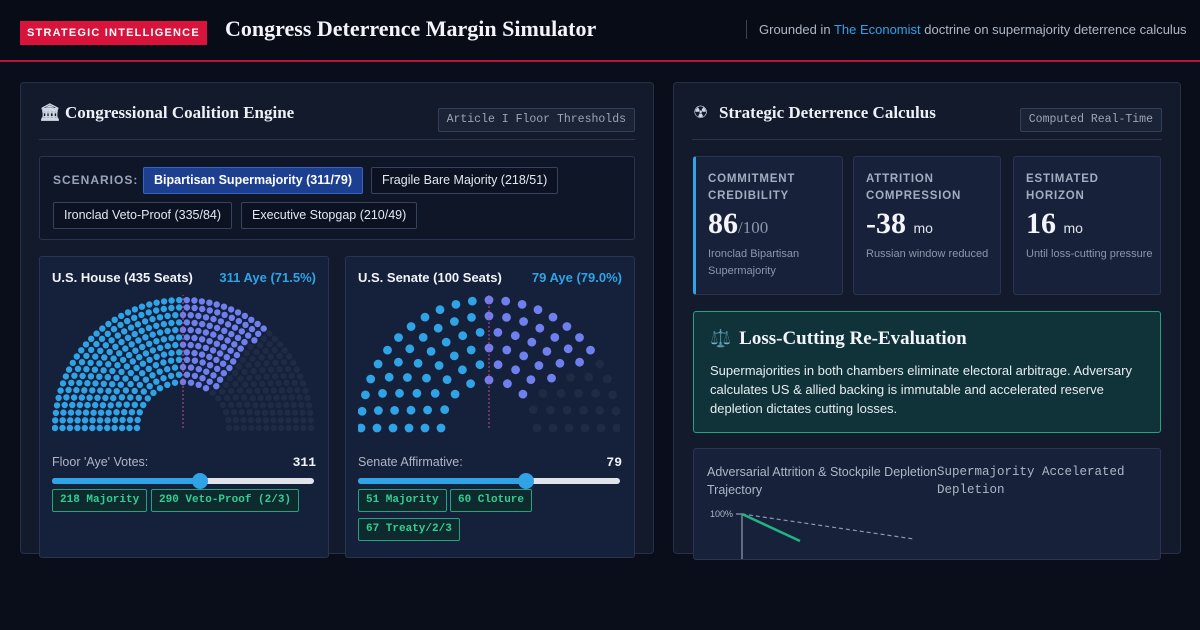 This screenshot has height=630, width=1200. I want to click on scales-icon: ⚖️, so click(721, 339).